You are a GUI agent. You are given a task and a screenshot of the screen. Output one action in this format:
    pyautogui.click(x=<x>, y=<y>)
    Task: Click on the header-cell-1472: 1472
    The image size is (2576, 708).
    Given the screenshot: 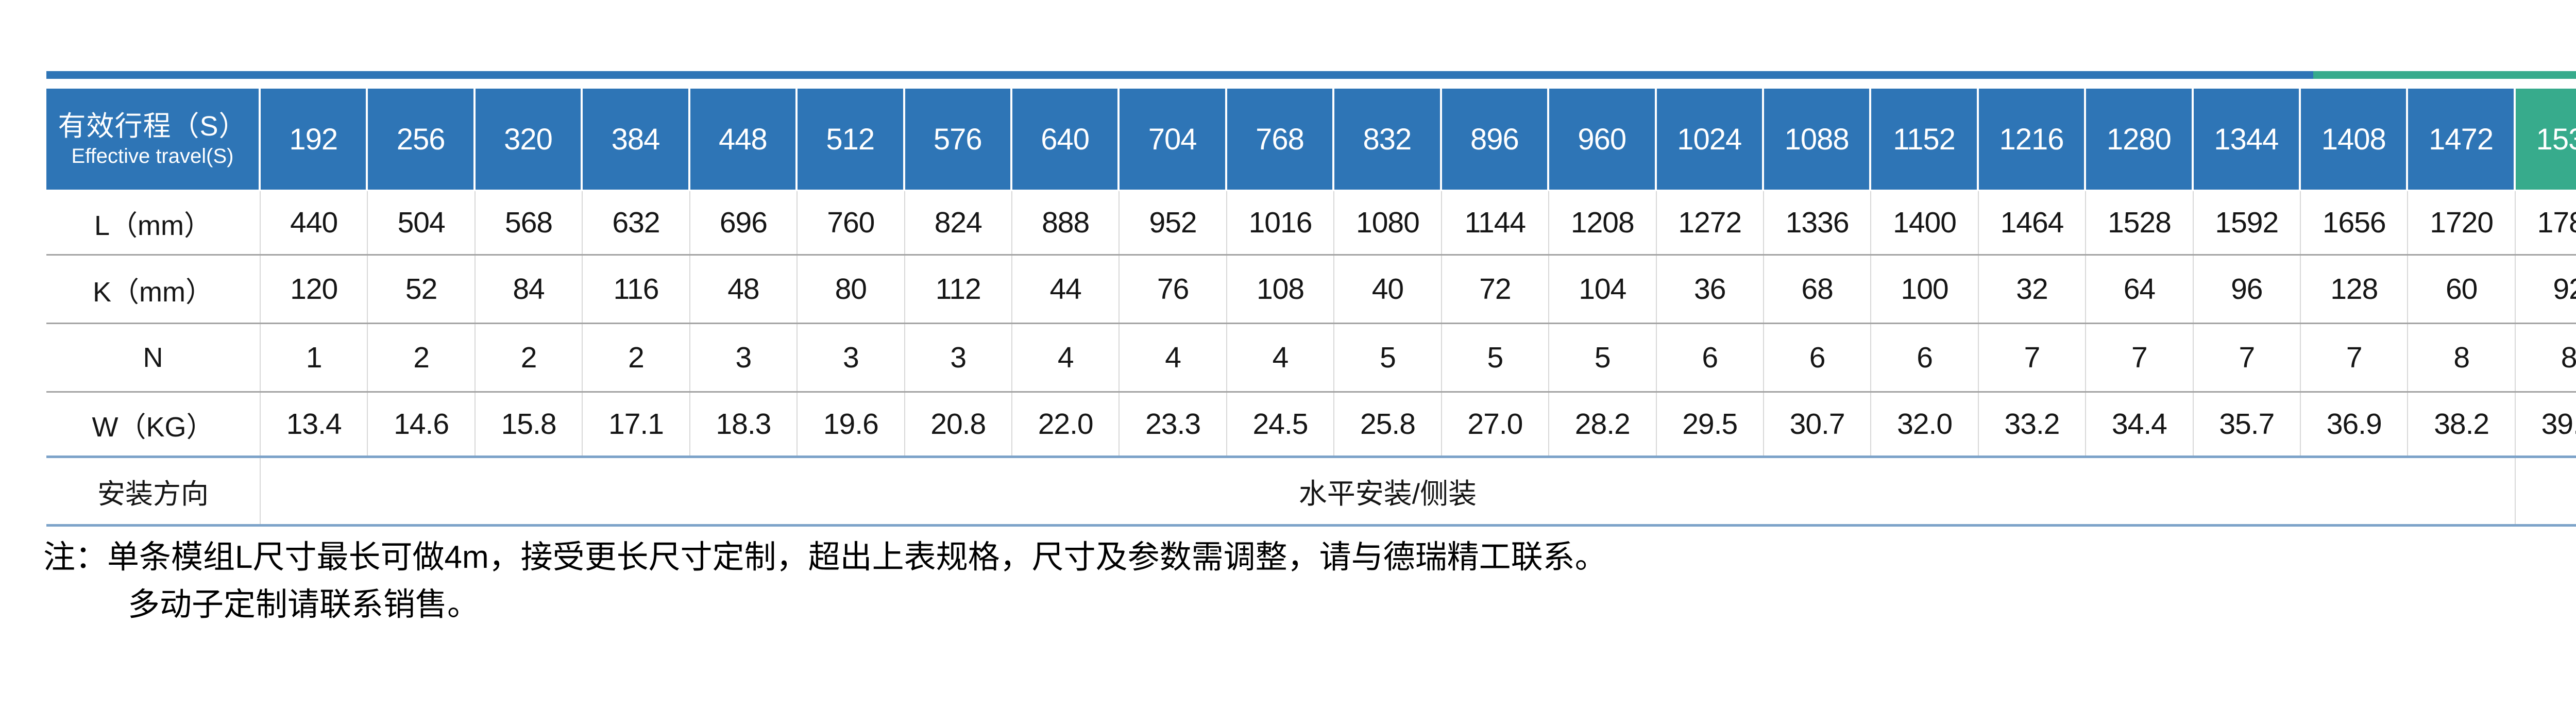 What is the action you would take?
    pyautogui.click(x=2462, y=139)
    